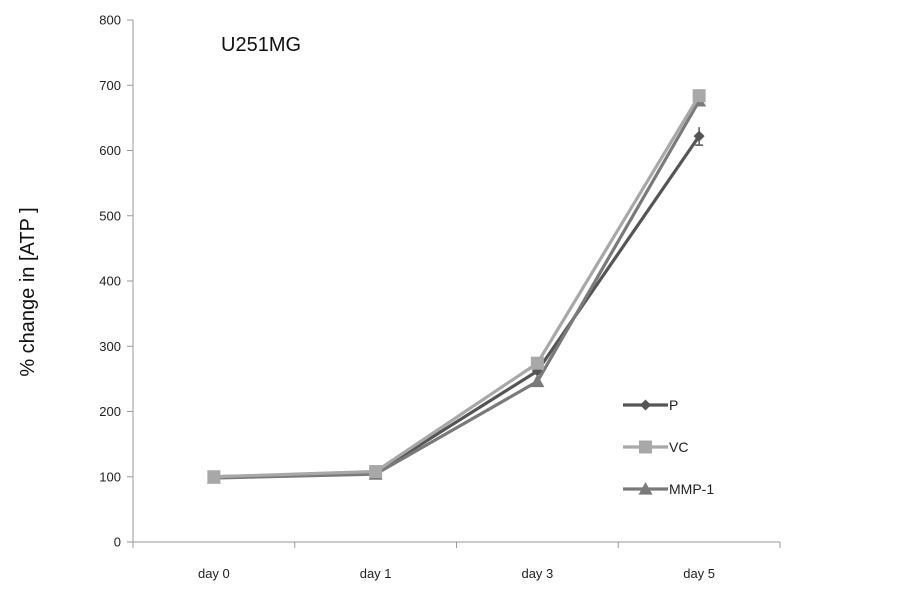 Image resolution: width=909 pixels, height=597 pixels. I want to click on legend-item: MMP-1, so click(668, 489).